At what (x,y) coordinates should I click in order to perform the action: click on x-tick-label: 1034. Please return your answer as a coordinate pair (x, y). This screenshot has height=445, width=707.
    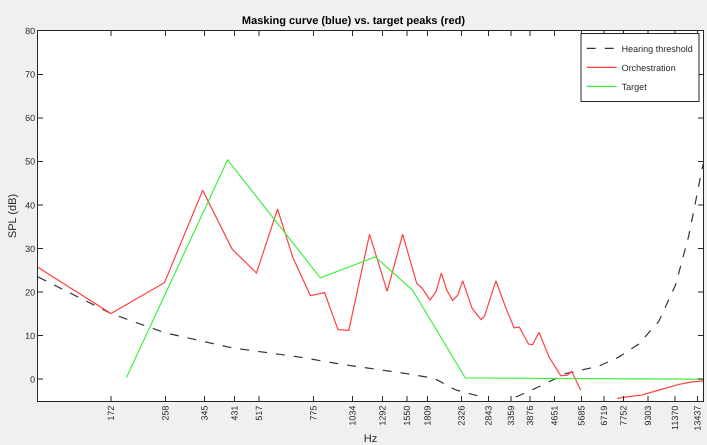
    Looking at the image, I should click on (352, 416).